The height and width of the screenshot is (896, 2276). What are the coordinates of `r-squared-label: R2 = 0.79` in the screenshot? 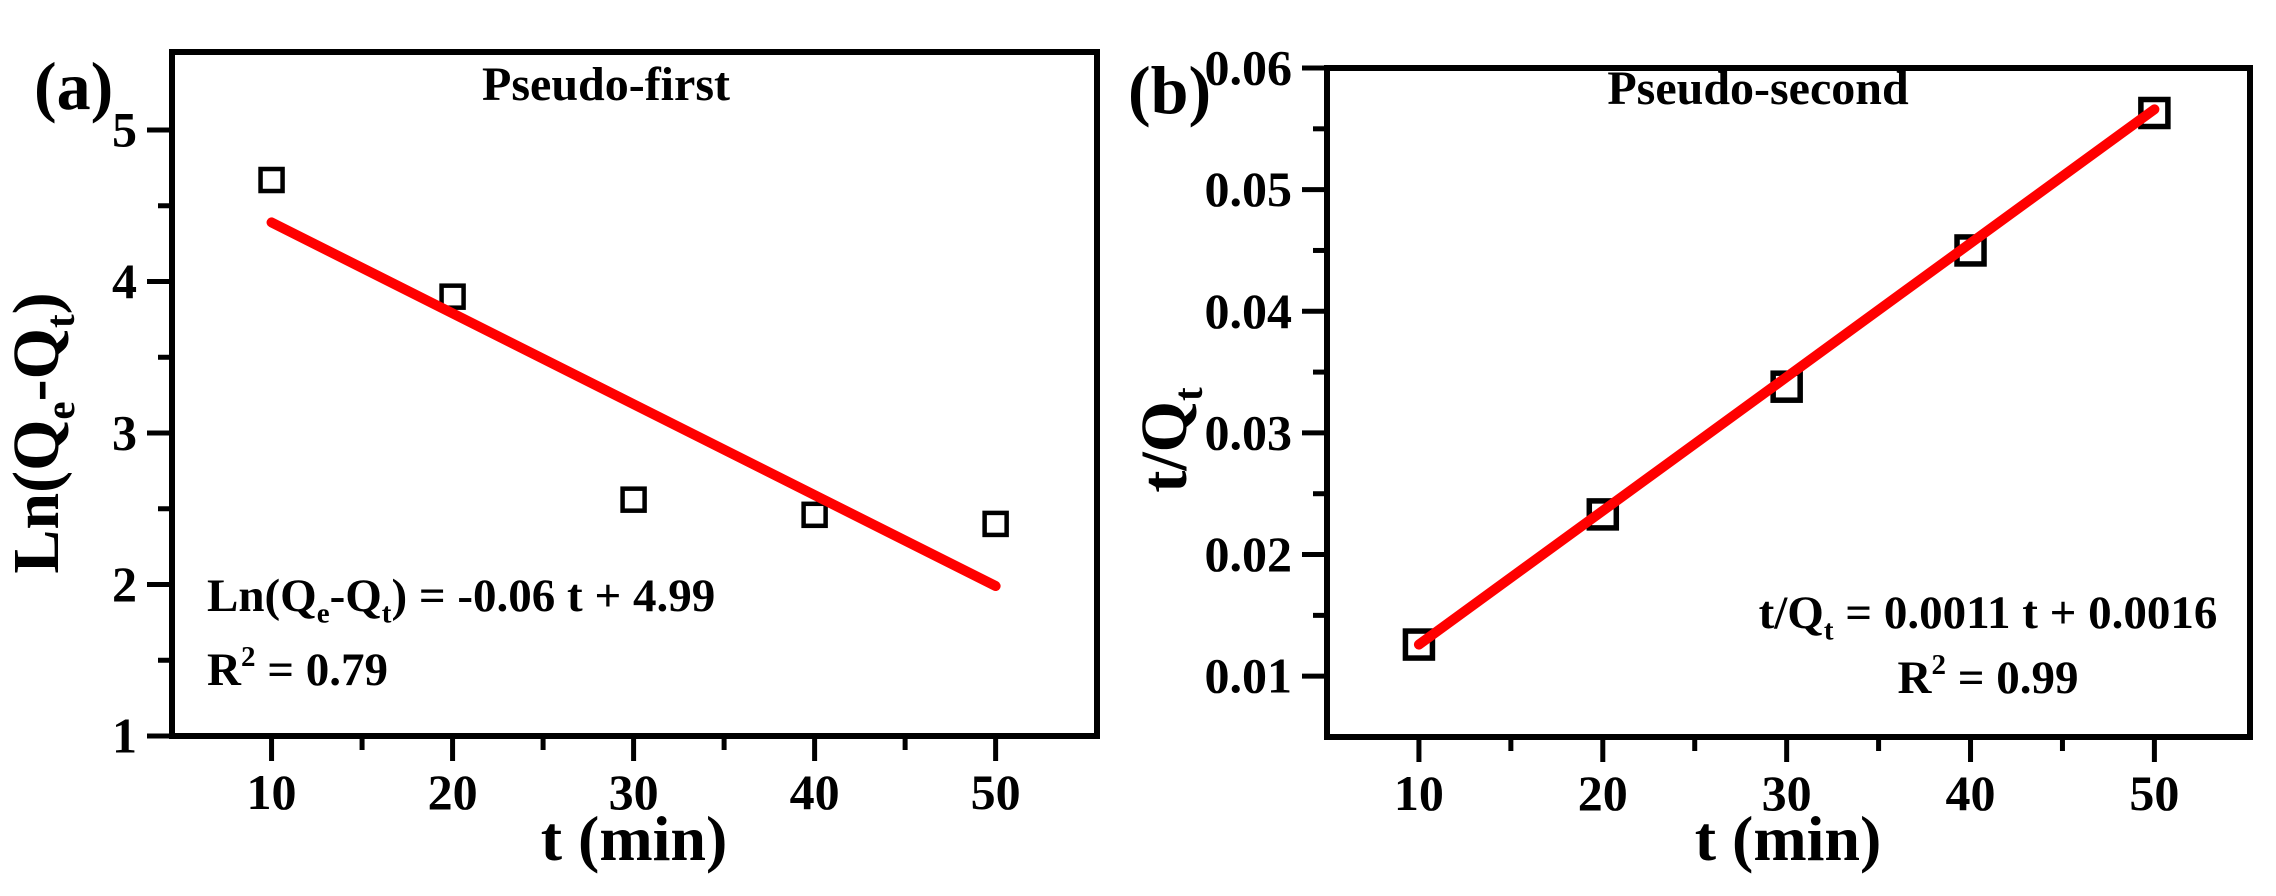 It's located at (297, 668).